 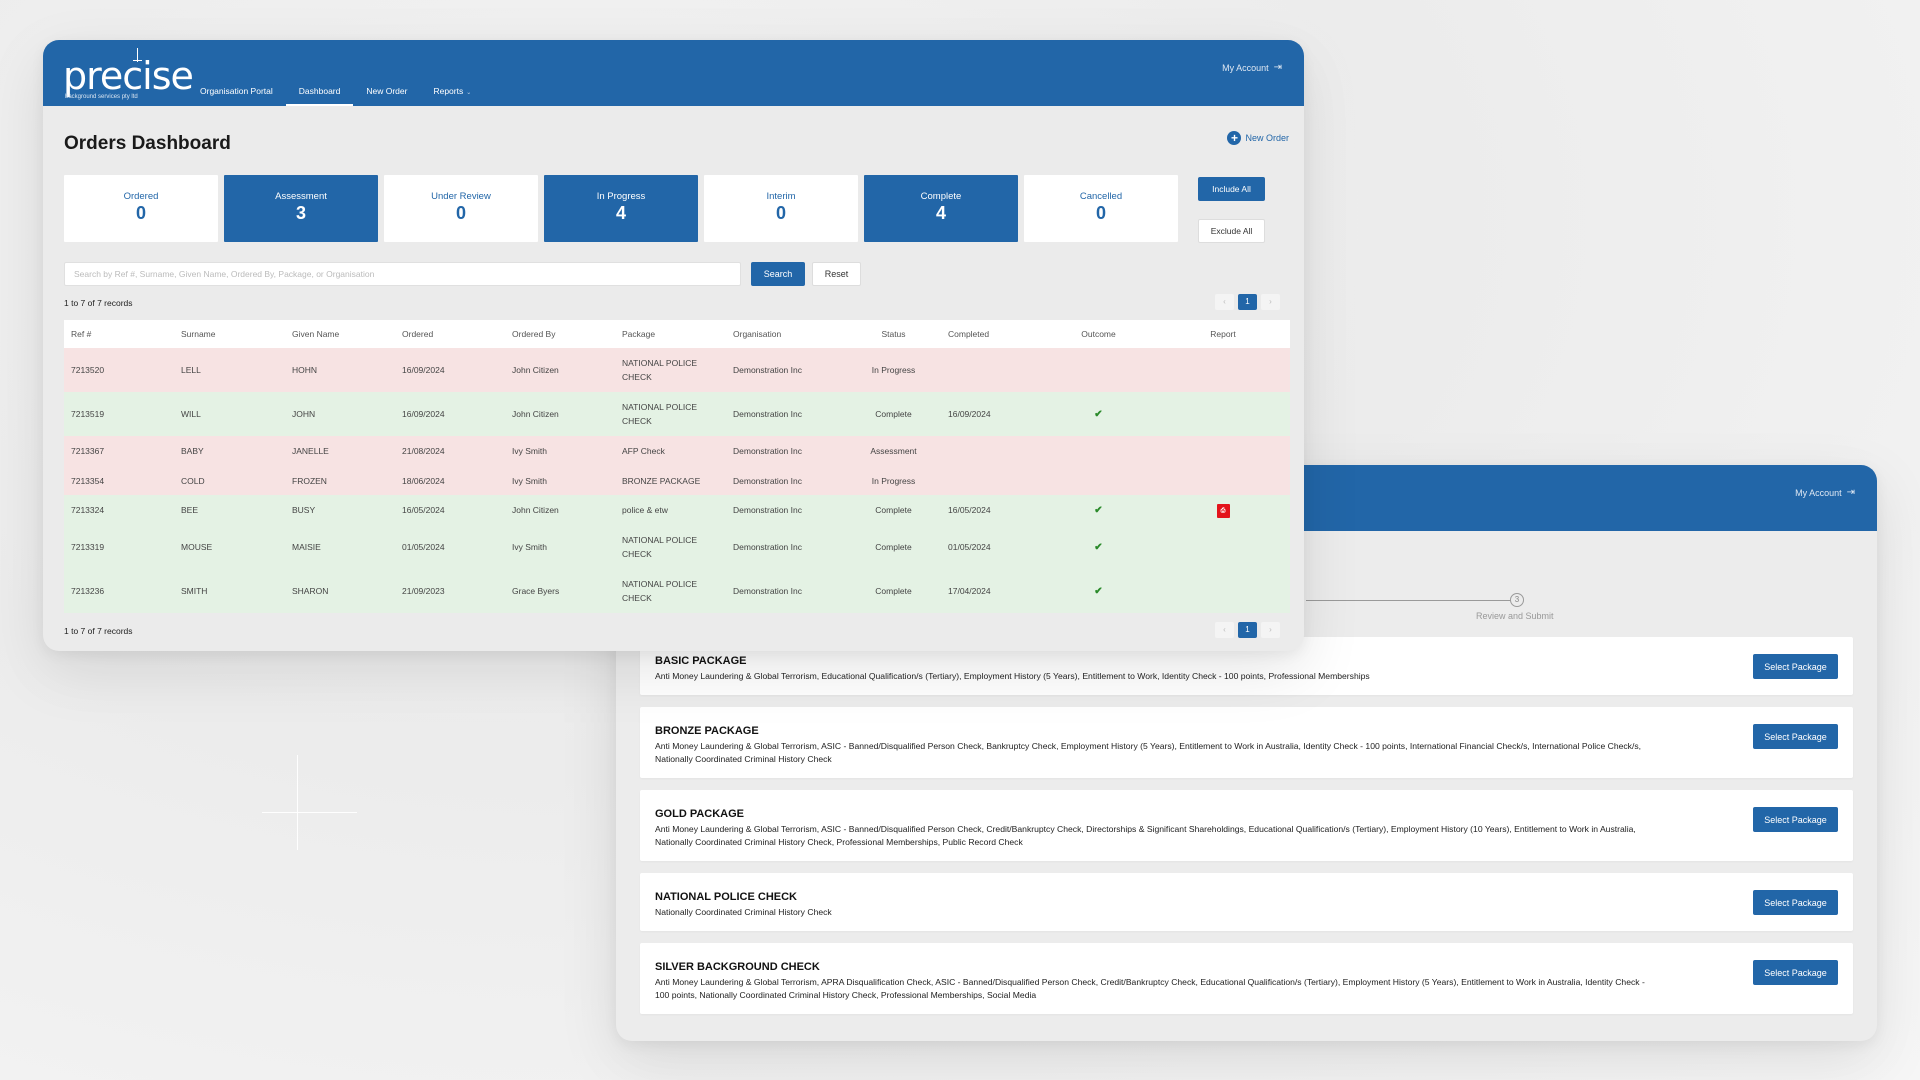 I want to click on cell-outcome: ✔, so click(x=1098, y=510).